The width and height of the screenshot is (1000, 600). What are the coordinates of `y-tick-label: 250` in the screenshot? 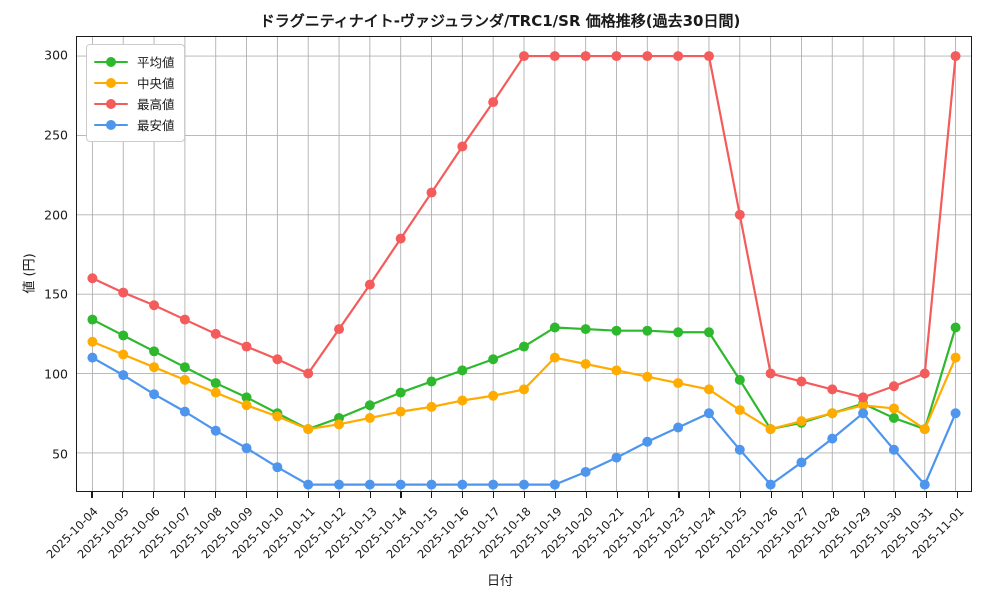 It's located at (56, 135).